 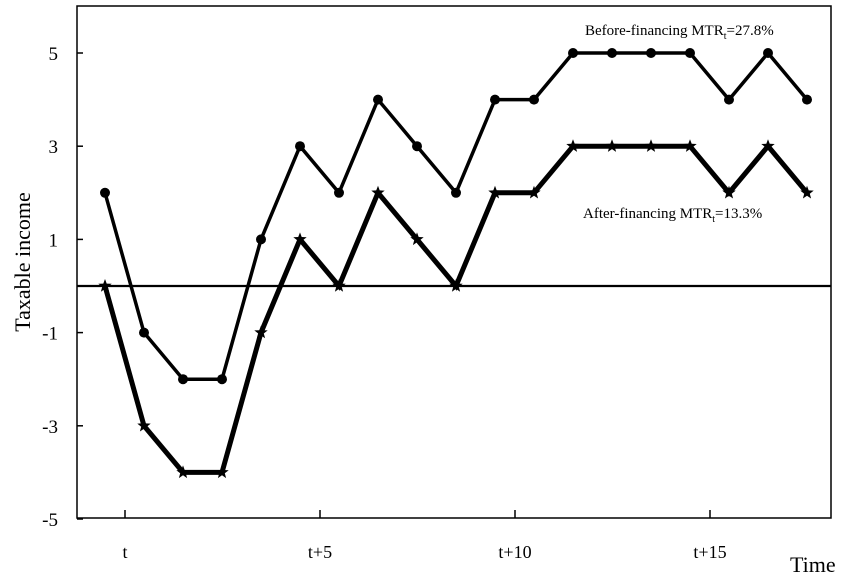 What do you see at coordinates (672, 215) in the screenshot?
I see `annotation-after-financing: After-financing MTRt=13.3%` at bounding box center [672, 215].